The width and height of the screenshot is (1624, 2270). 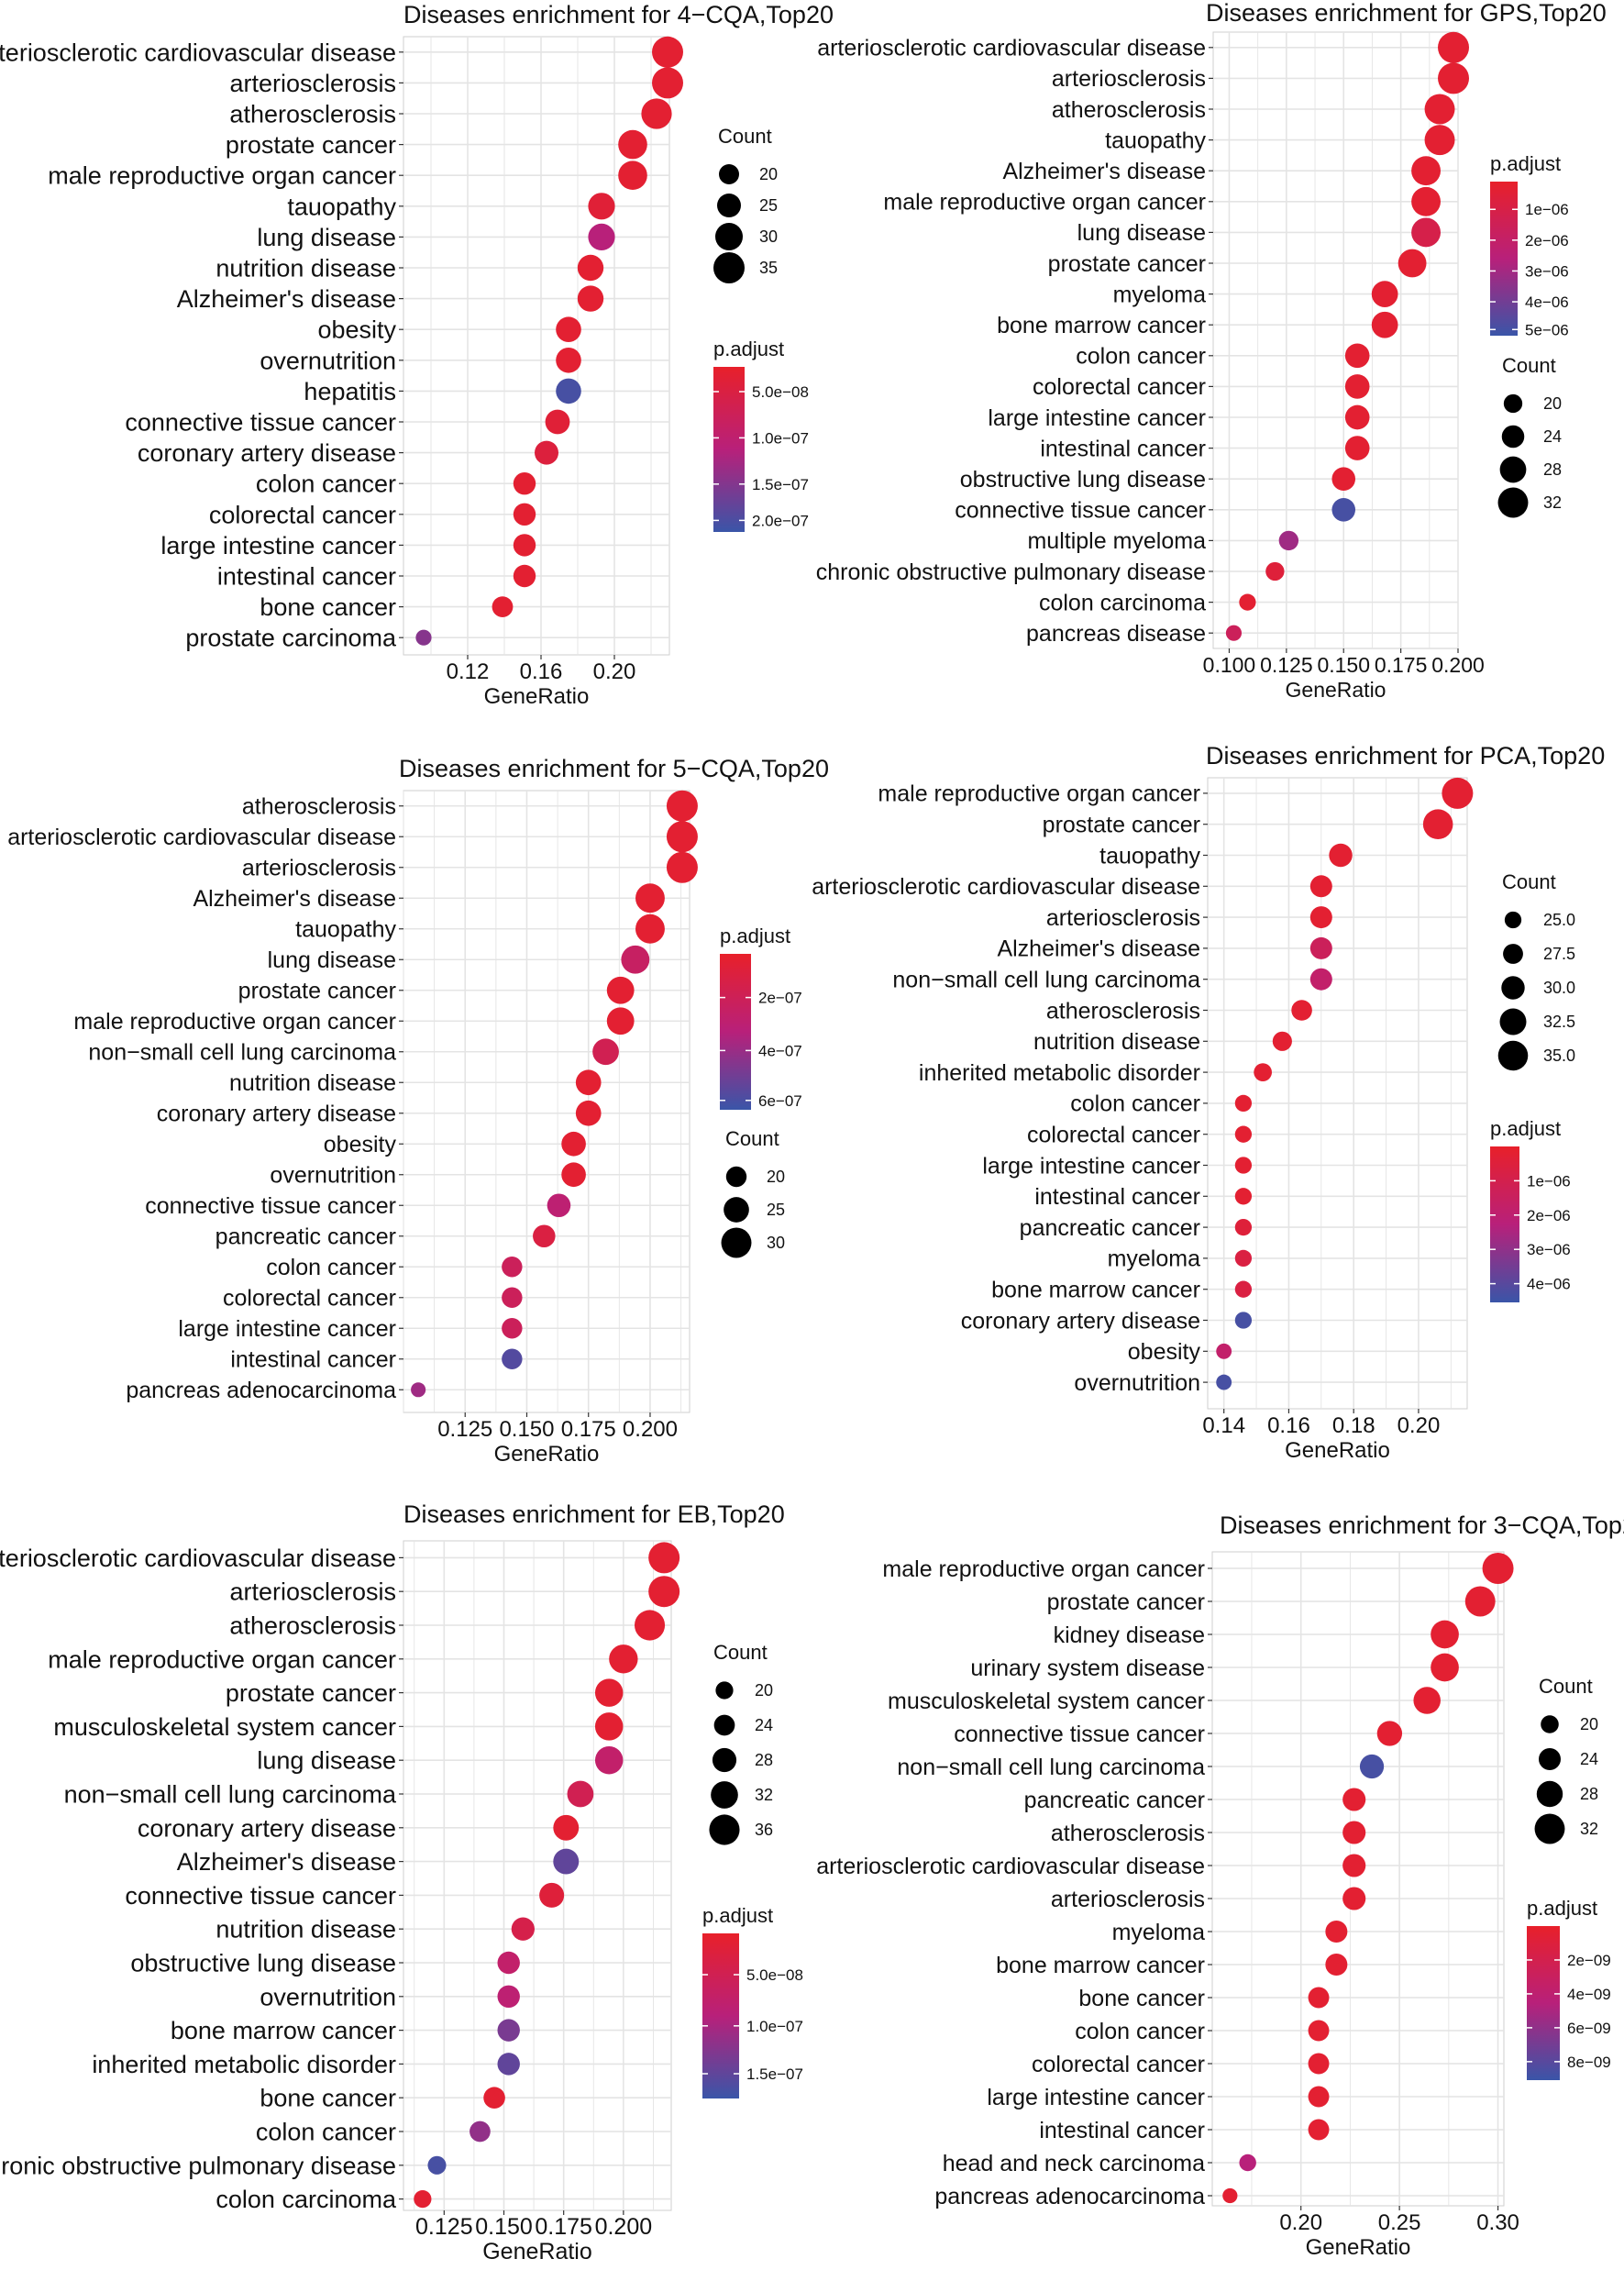 What do you see at coordinates (1116, 1042) in the screenshot?
I see `y-tick-label: nutrition disease` at bounding box center [1116, 1042].